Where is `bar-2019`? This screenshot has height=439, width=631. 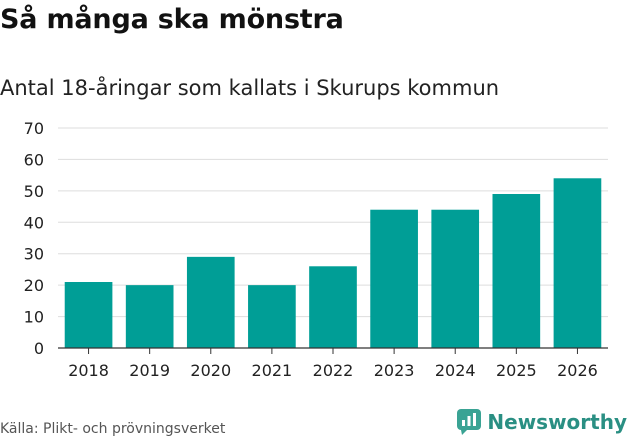 bar-2019 is located at coordinates (149, 316).